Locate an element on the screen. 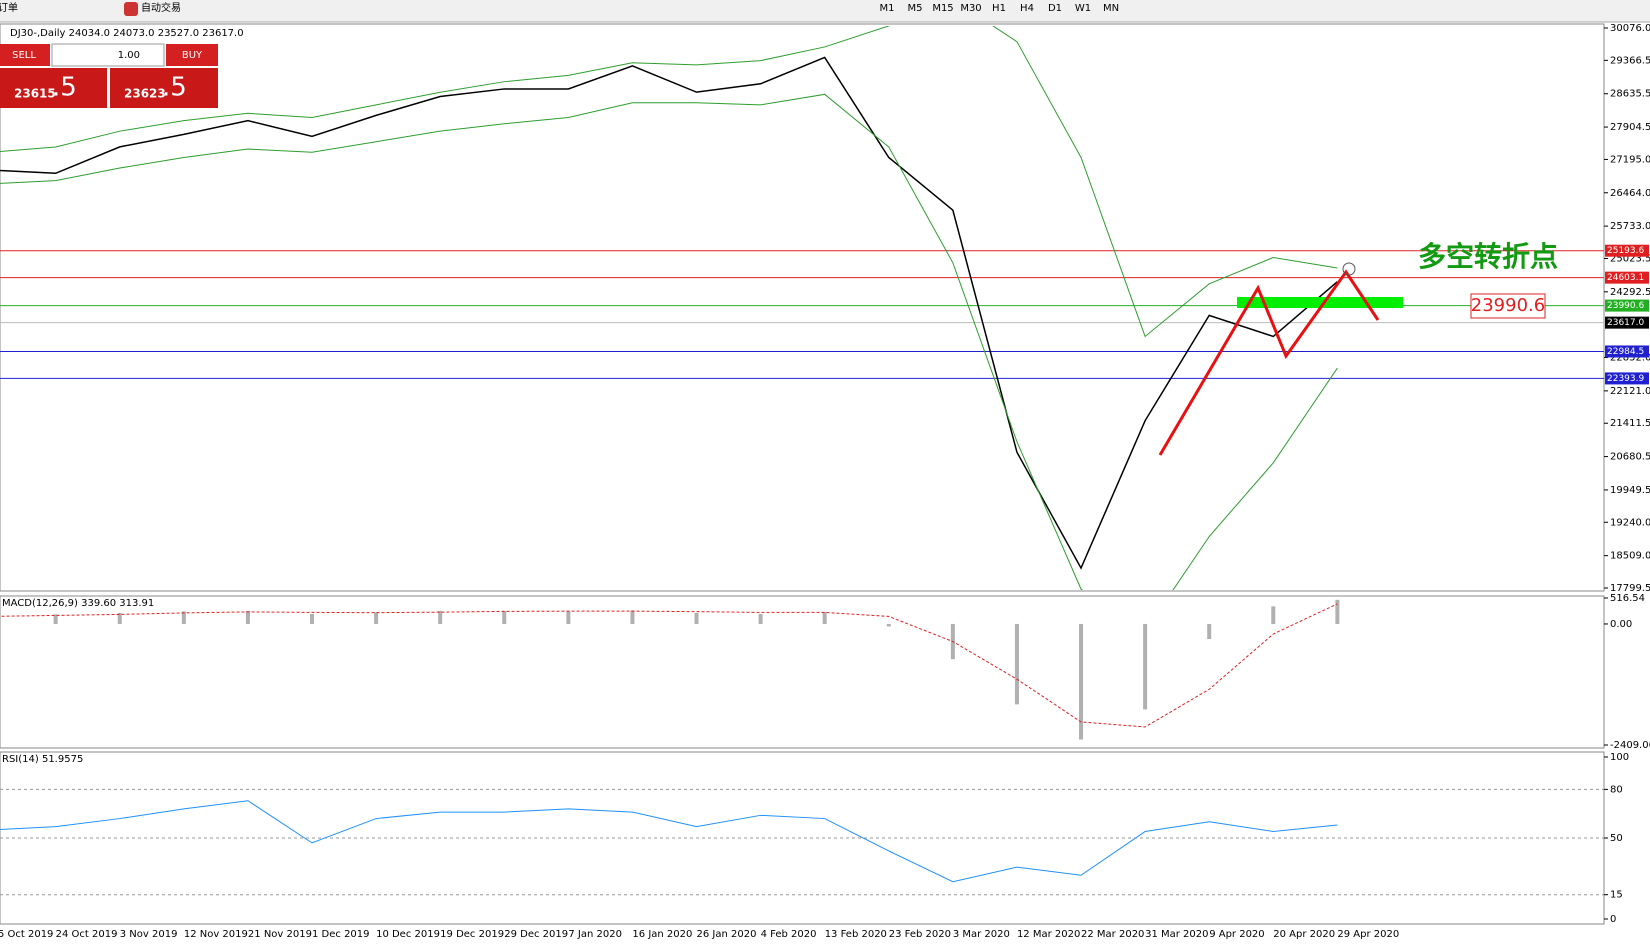 Image resolution: width=1650 pixels, height=949 pixels. y-tick-label: 22852.0 is located at coordinates (1630, 358).